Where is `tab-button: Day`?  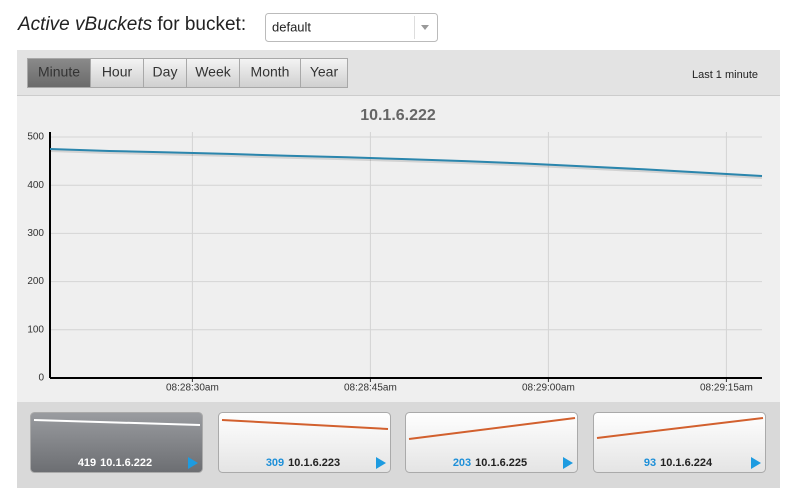 tab-button: Day is located at coordinates (165, 73).